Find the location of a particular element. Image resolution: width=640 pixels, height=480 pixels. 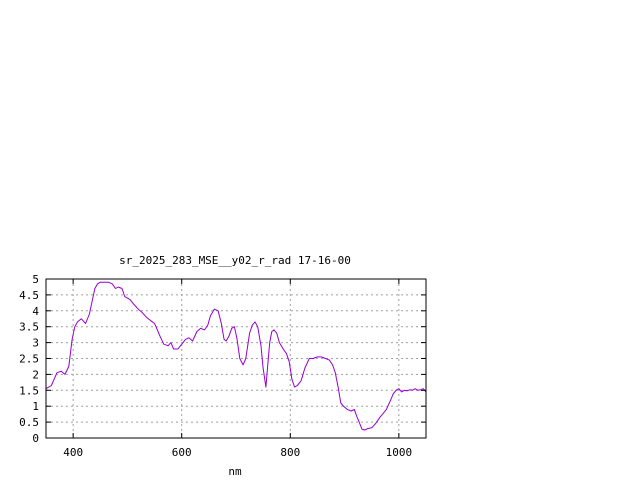

y-tick-label: 0 is located at coordinates (35, 438).